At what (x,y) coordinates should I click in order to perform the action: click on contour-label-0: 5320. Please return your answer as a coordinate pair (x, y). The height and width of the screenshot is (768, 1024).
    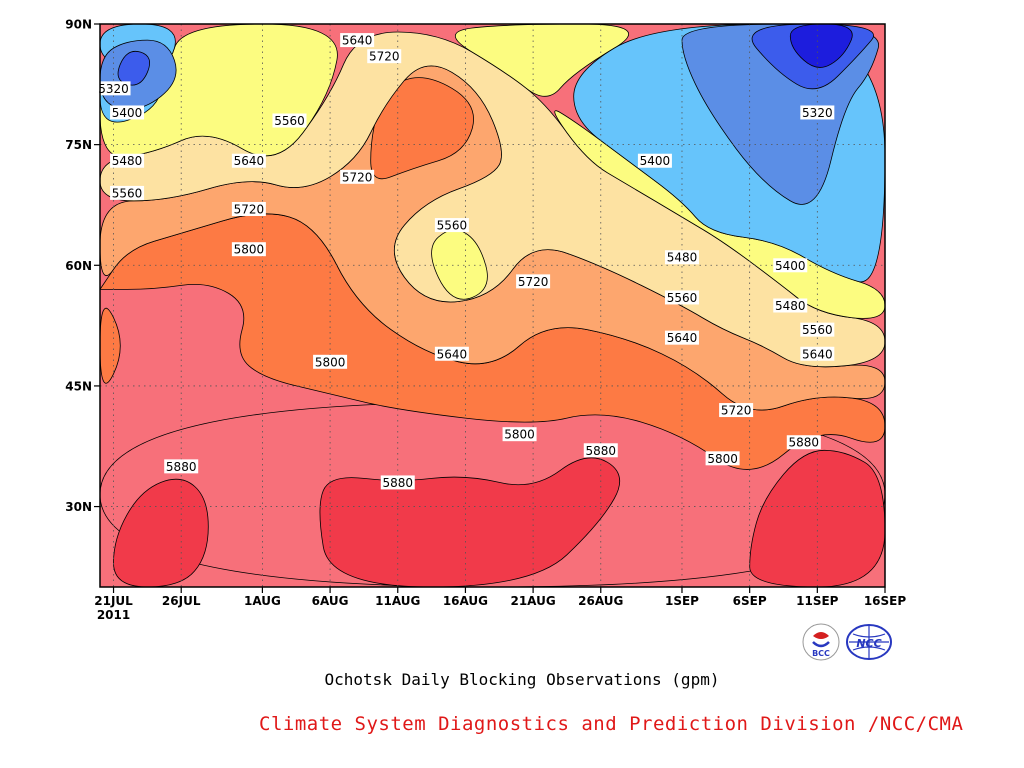
    Looking at the image, I should click on (113, 88).